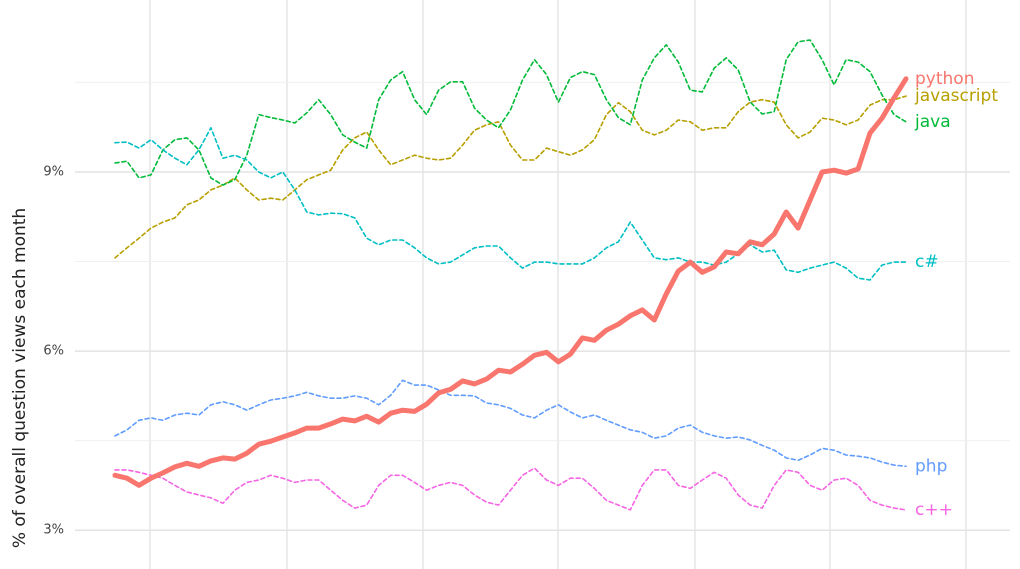  I want to click on series-label: c++, so click(934, 510).